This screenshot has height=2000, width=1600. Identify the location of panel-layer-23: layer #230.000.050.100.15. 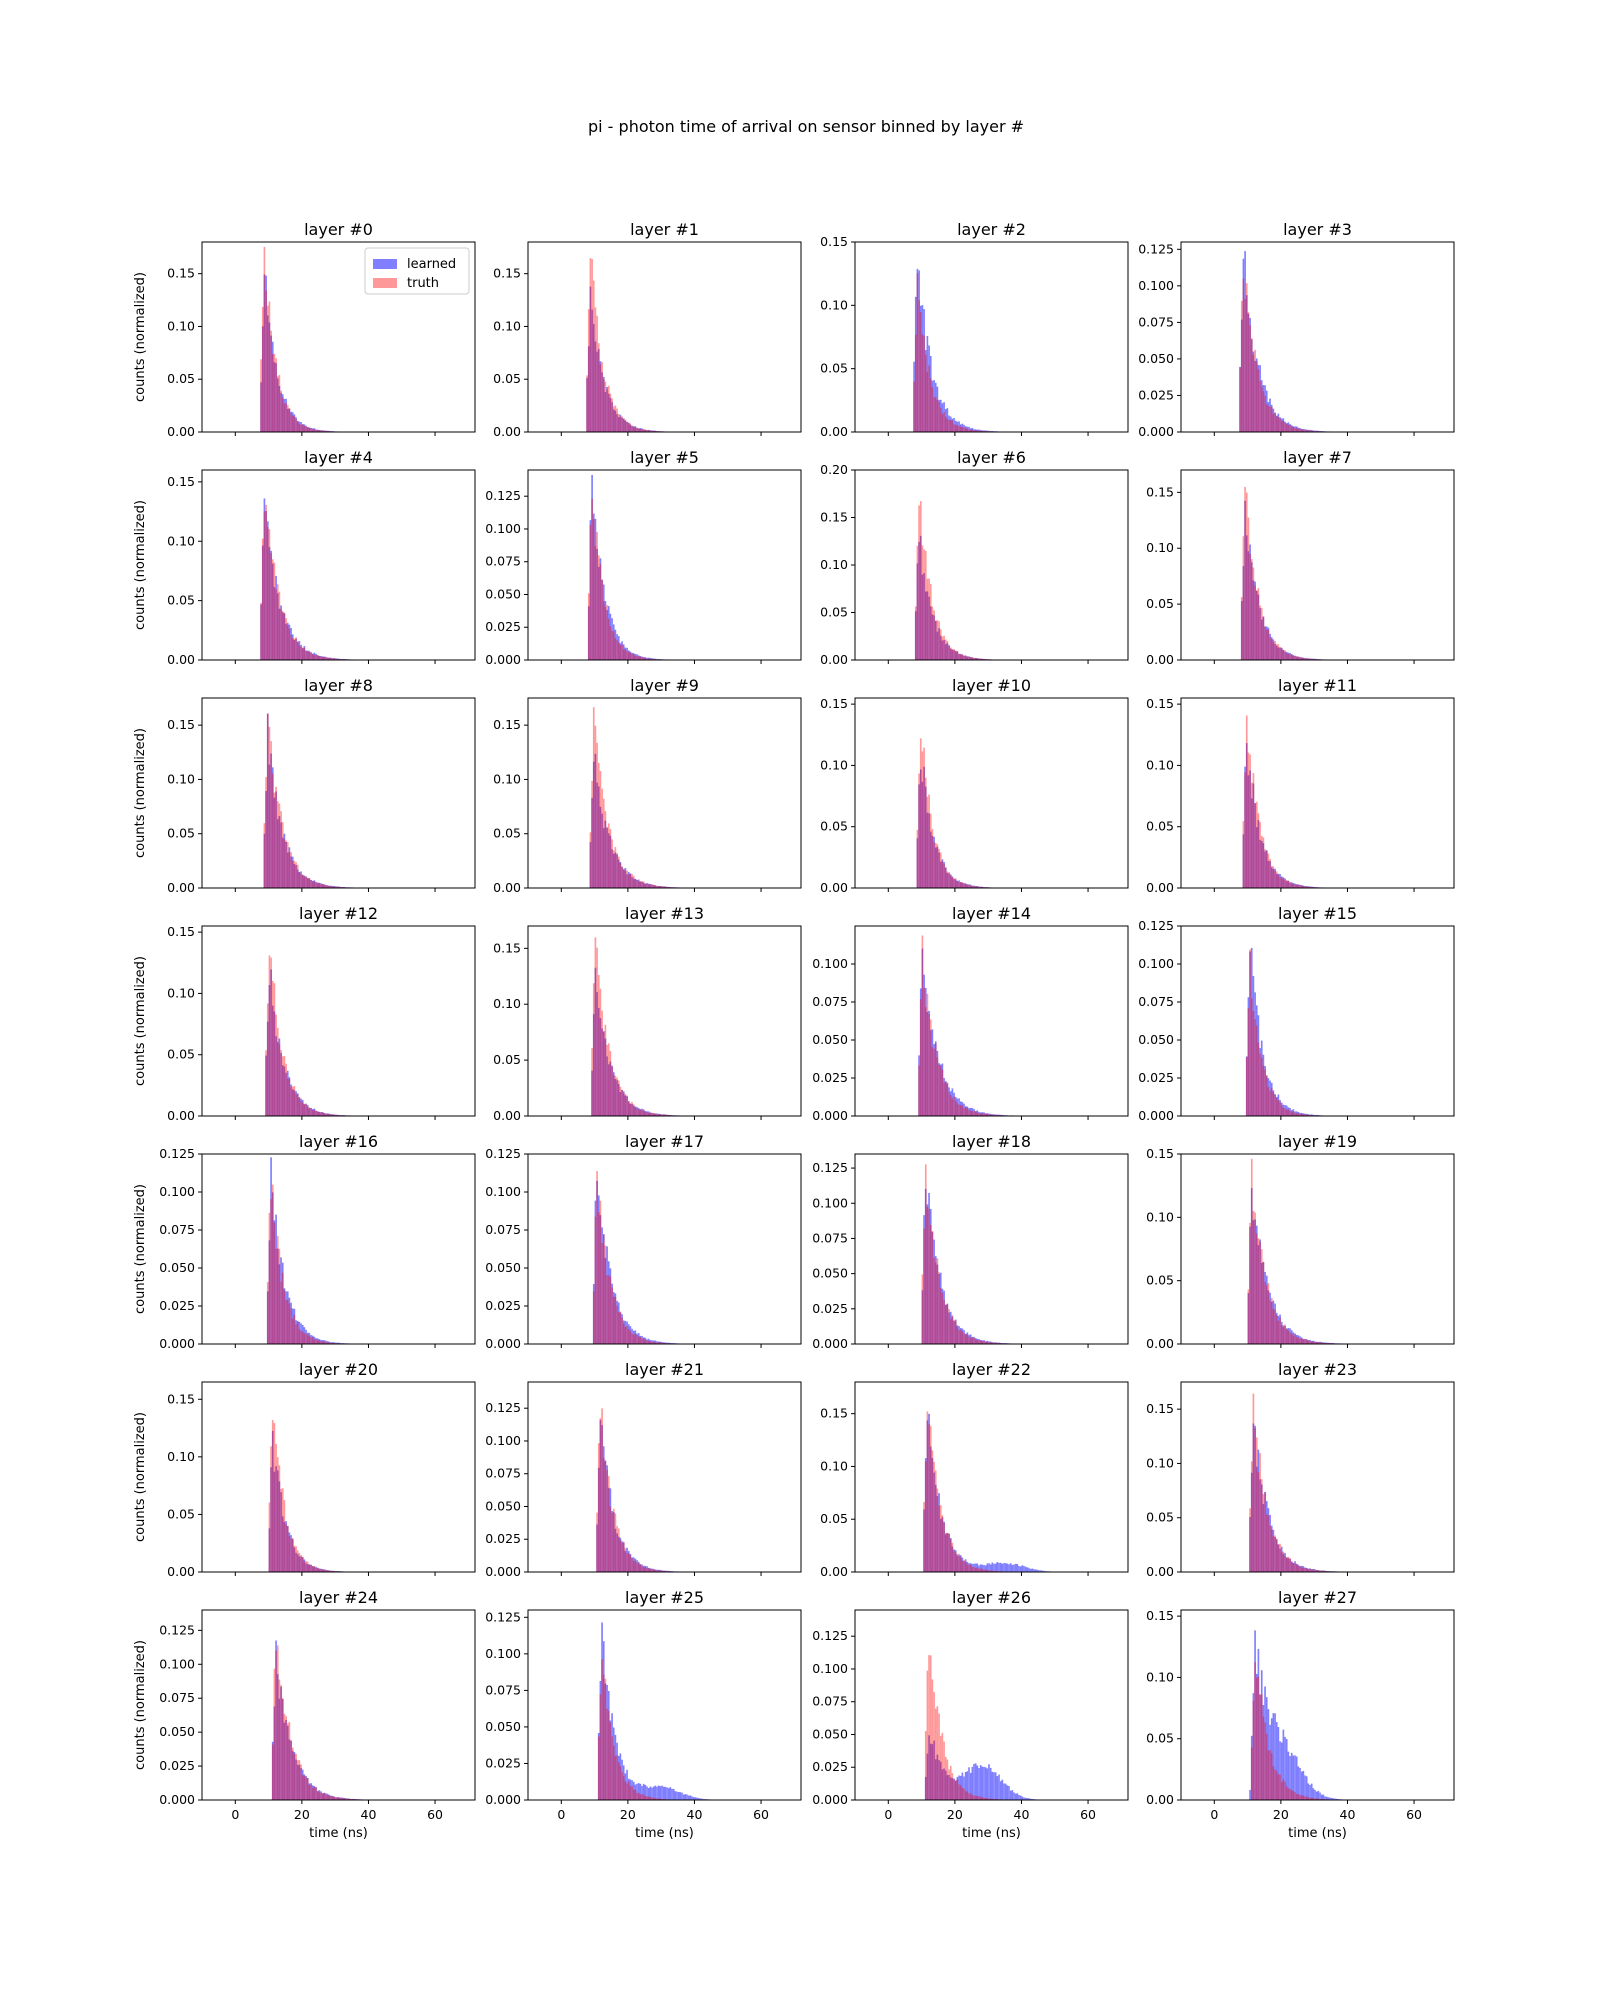
(1300, 1469).